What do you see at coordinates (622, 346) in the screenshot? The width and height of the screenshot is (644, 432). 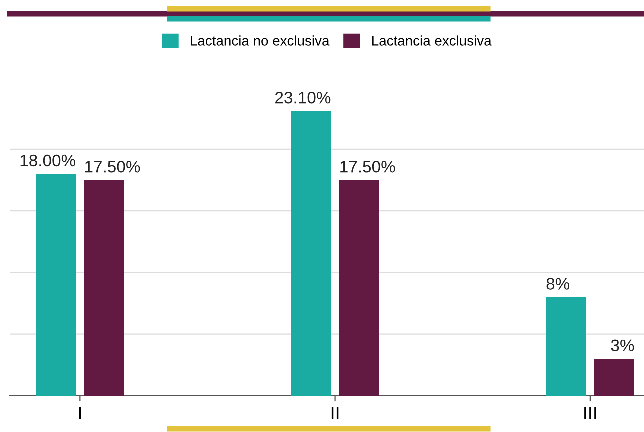 I see `data-label: 3%` at bounding box center [622, 346].